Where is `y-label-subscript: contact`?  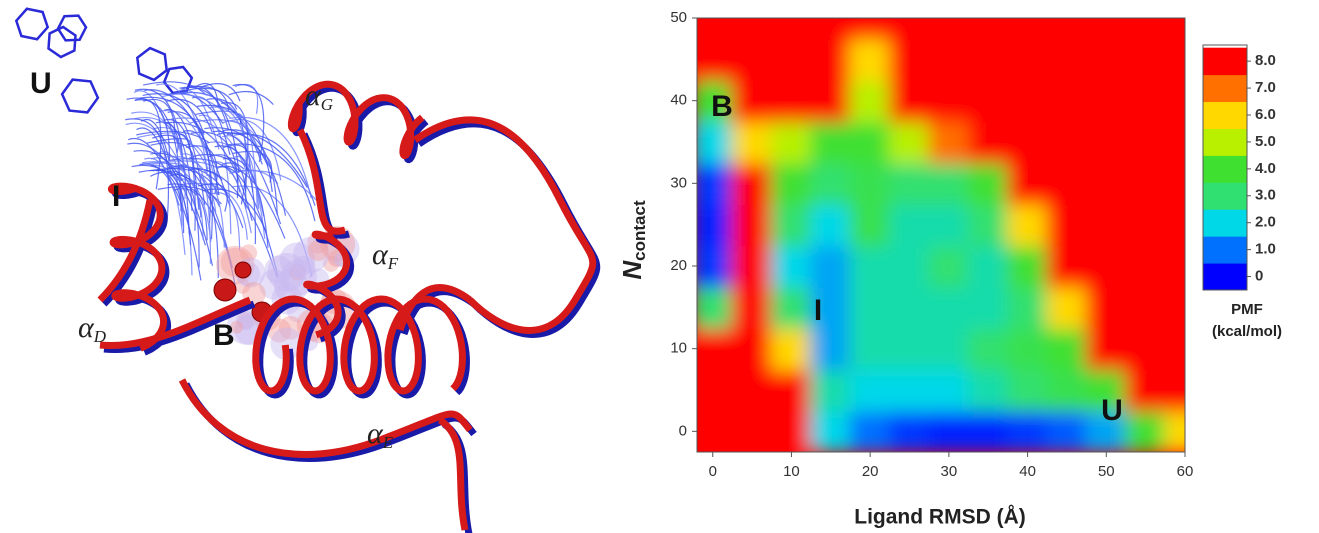 y-label-subscript: contact is located at coordinates (639, 230).